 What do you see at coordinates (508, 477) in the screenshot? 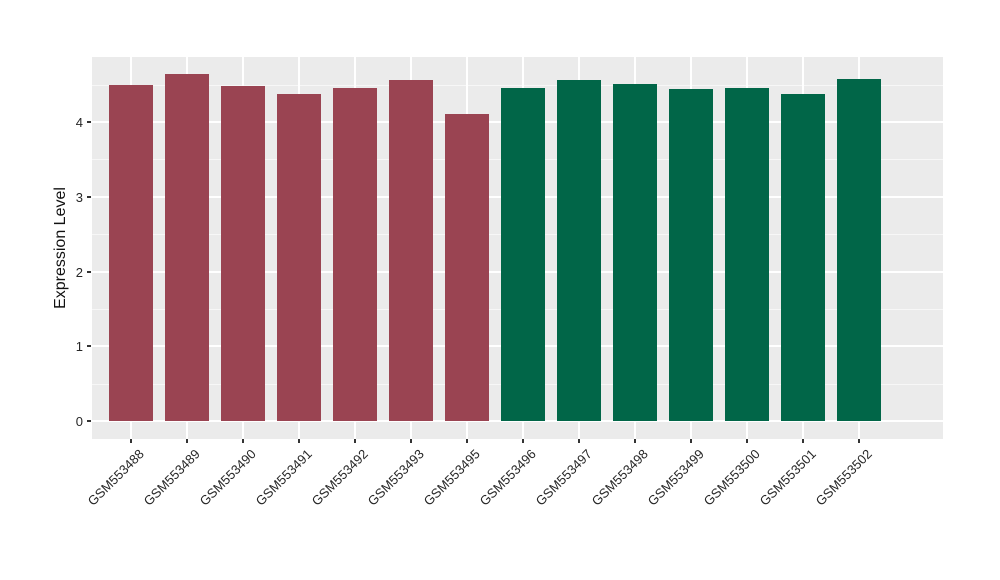
I see `x-tick-label-GSM553496: GSM553496` at bounding box center [508, 477].